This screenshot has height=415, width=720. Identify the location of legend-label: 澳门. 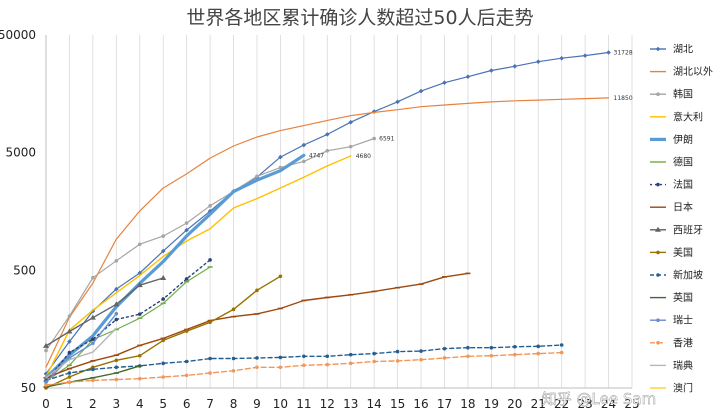
(683, 388).